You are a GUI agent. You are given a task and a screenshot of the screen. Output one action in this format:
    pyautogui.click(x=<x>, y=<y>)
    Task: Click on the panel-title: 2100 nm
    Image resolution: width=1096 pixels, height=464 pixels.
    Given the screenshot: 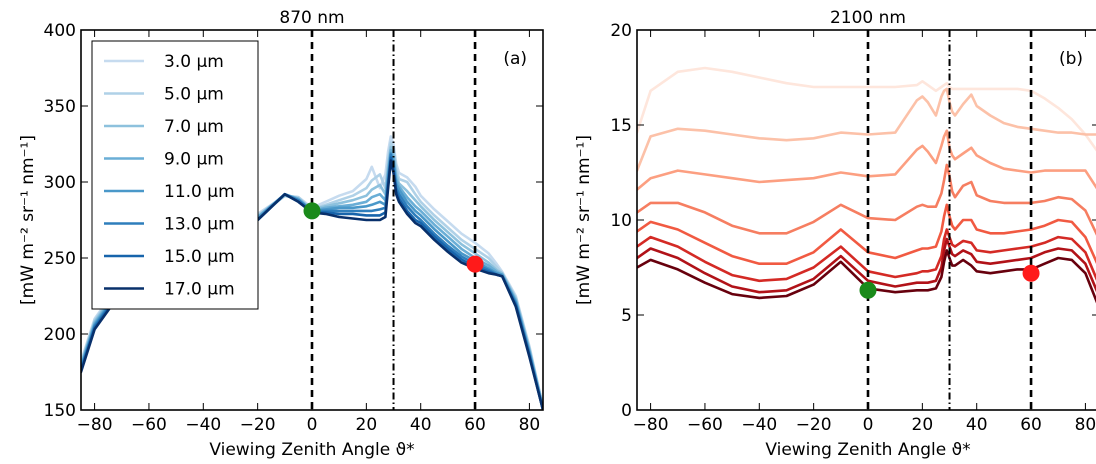 What is the action you would take?
    pyautogui.click(x=868, y=18)
    